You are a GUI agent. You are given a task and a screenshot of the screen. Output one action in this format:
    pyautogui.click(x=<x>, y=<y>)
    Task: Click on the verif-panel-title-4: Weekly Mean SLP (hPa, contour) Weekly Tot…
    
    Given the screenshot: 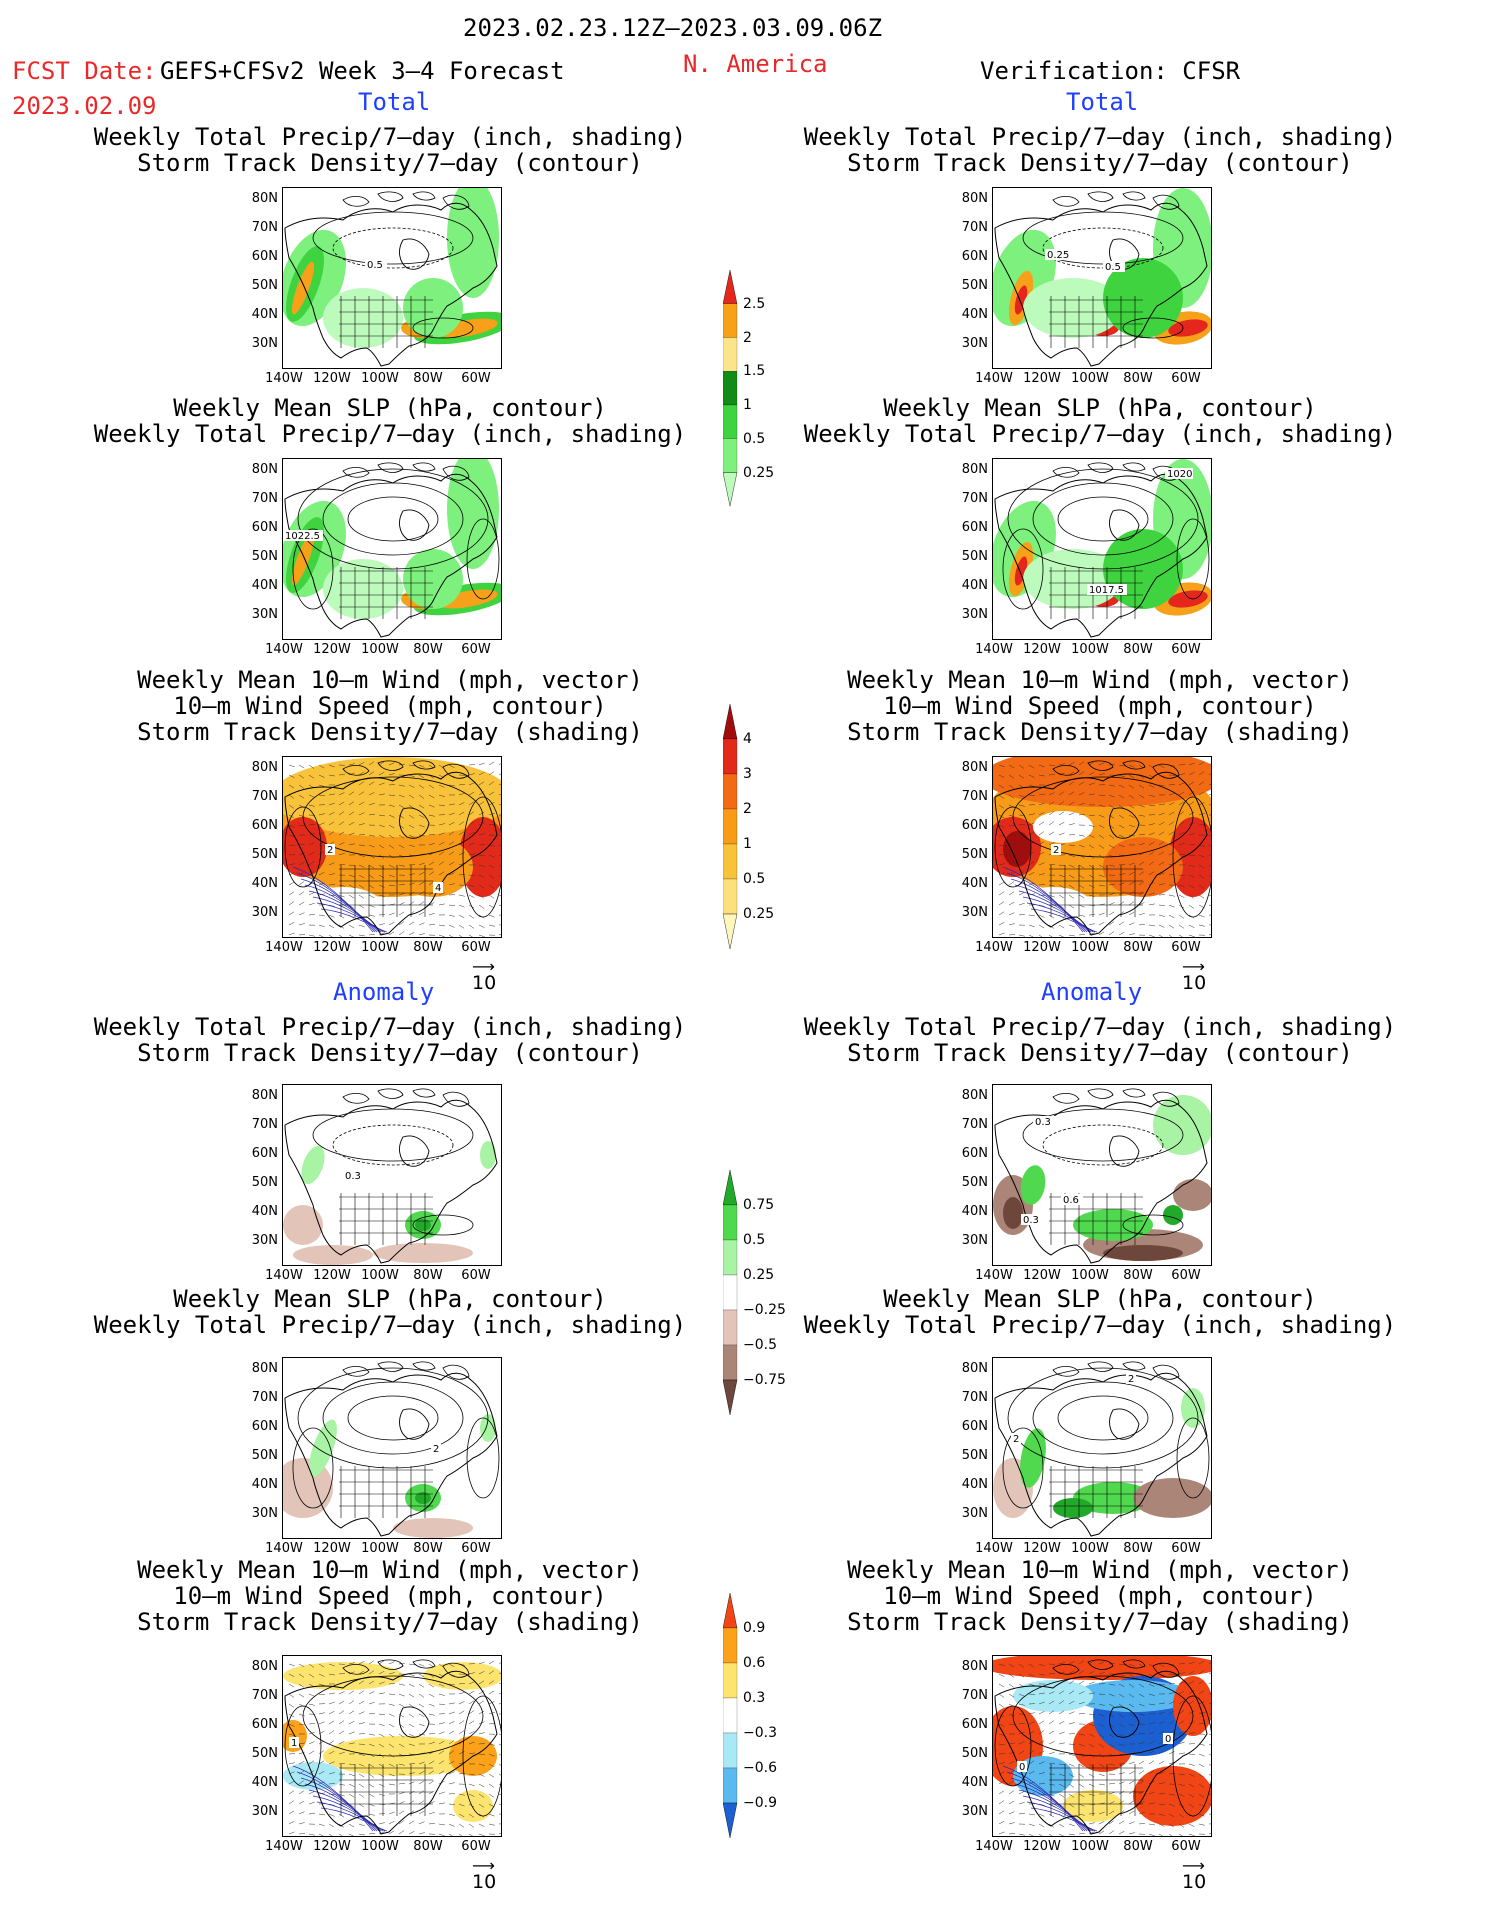 What is the action you would take?
    pyautogui.click(x=1100, y=1312)
    